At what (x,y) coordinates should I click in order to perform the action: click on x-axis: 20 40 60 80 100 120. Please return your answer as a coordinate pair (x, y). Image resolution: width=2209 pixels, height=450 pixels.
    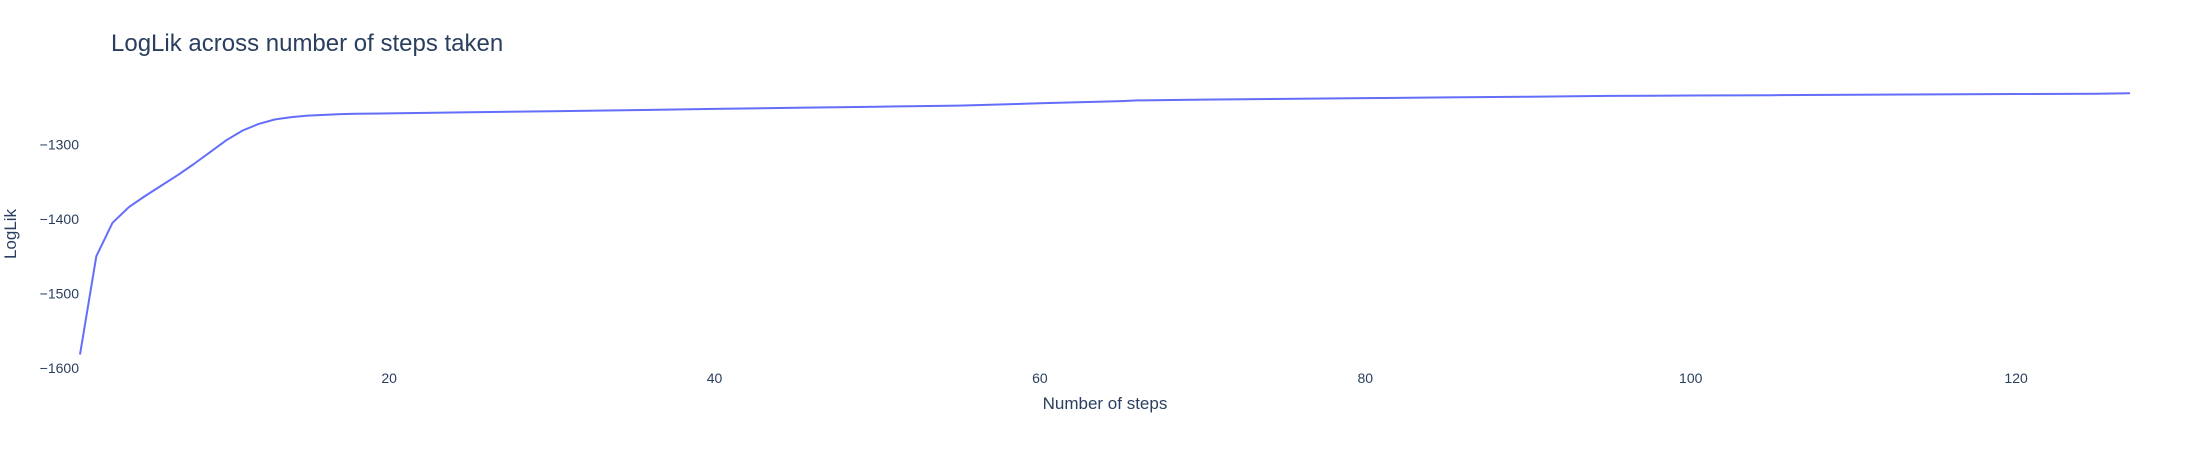
    Looking at the image, I should click on (1204, 378).